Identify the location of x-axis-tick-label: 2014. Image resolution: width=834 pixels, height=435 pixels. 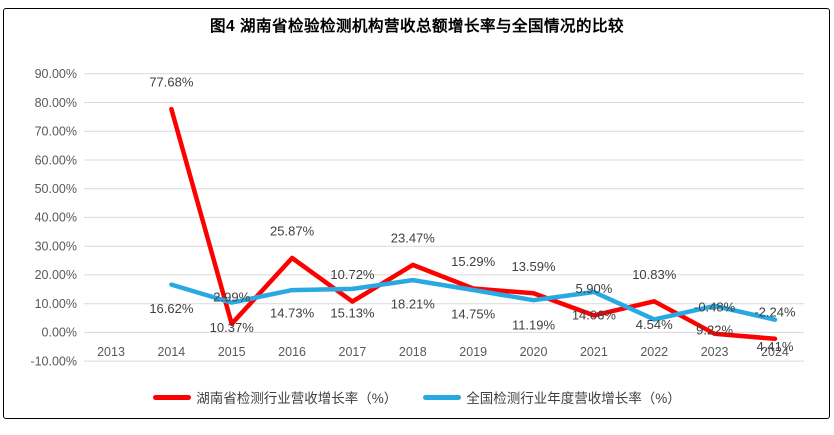
(171, 352).